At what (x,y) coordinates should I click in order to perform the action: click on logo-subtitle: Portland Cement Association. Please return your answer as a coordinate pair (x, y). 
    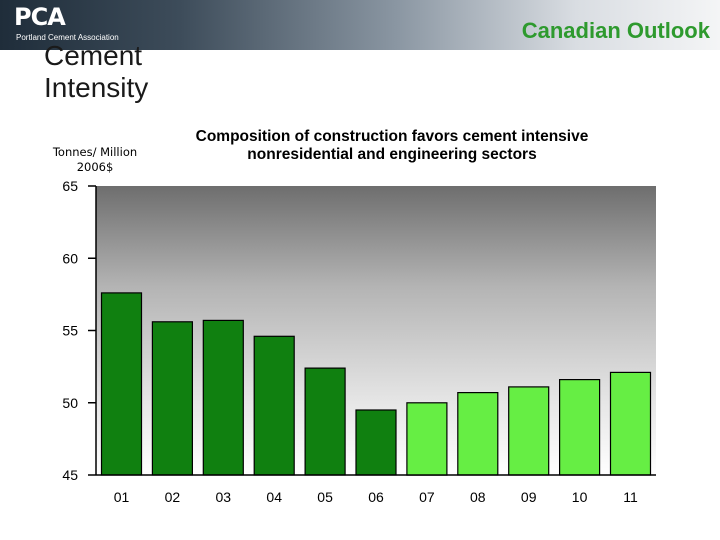
    Looking at the image, I should click on (67, 37).